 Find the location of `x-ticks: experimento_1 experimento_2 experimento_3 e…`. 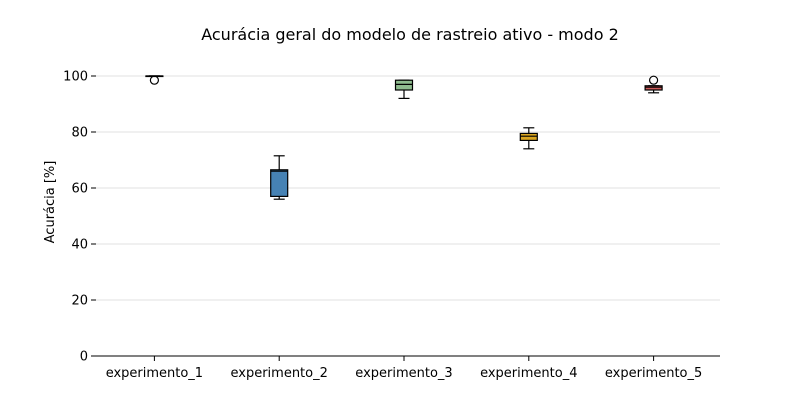

x-ticks: experimento_1 experimento_2 experimento_3 e… is located at coordinates (404, 368).